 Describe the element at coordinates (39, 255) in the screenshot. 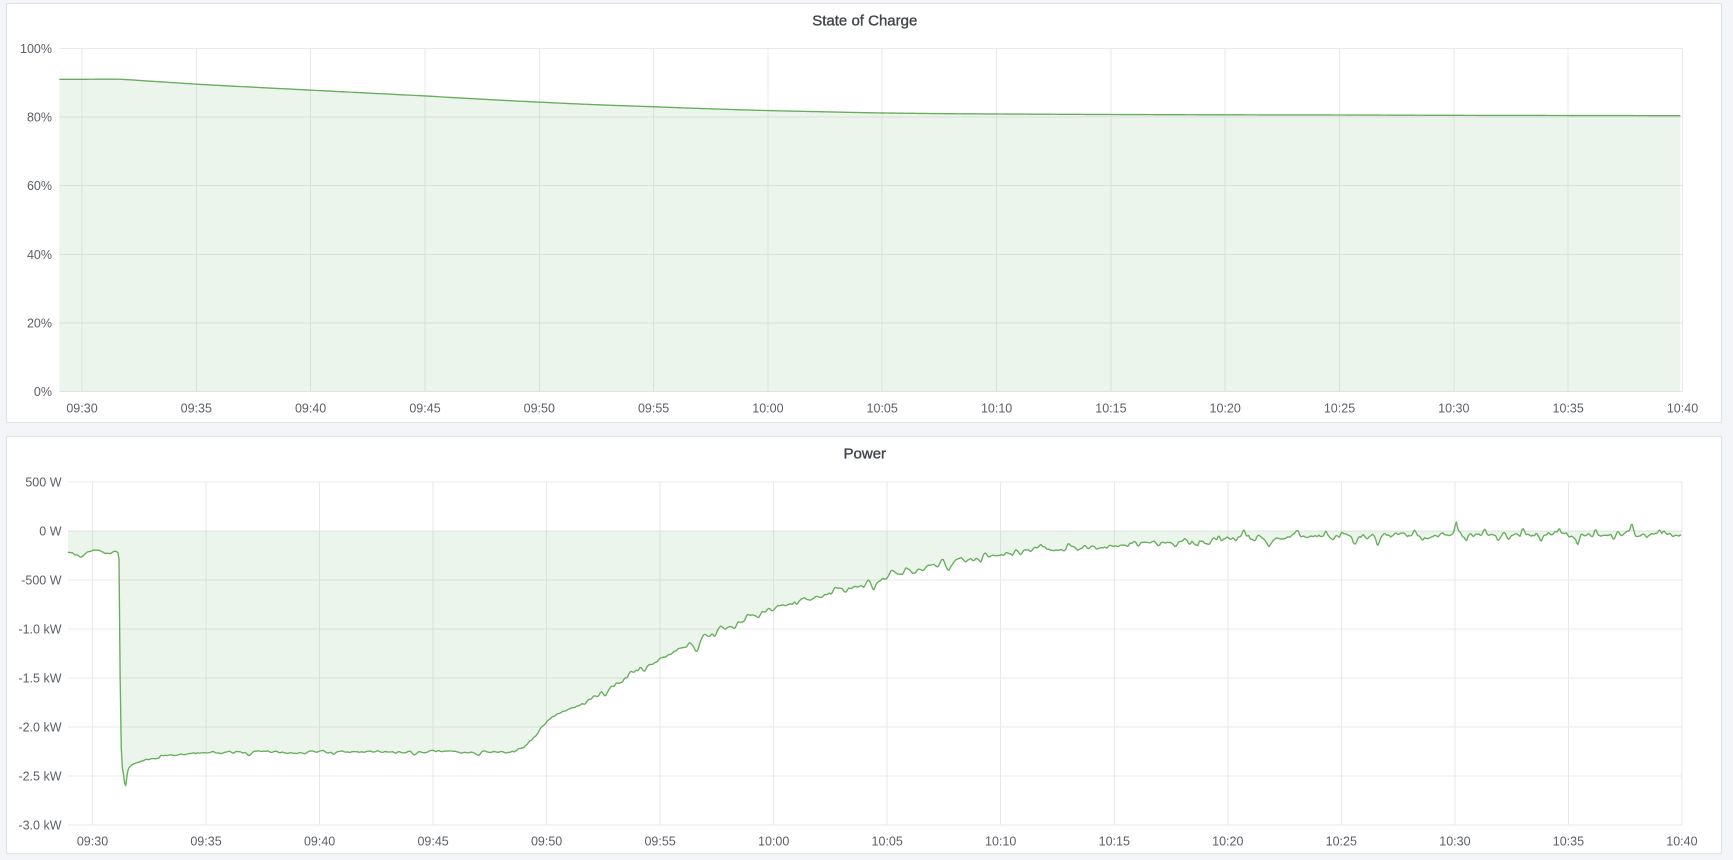

I see `svg-text: 40%` at that location.